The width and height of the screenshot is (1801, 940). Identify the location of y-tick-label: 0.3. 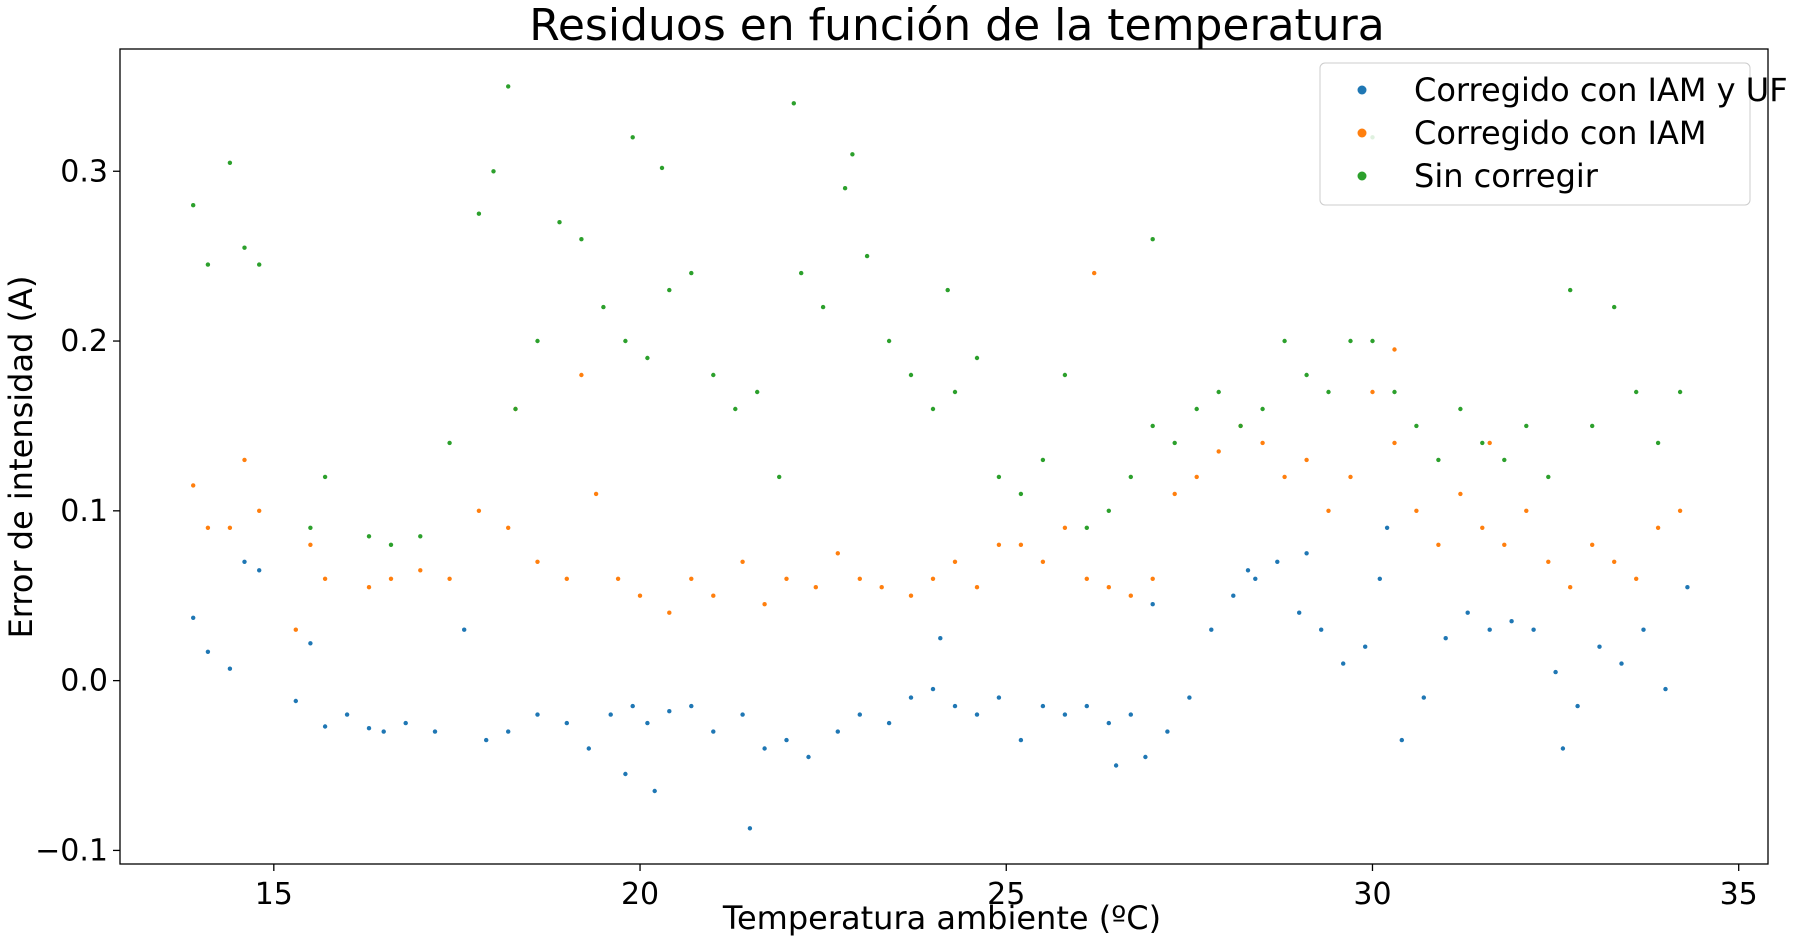
(84, 171).